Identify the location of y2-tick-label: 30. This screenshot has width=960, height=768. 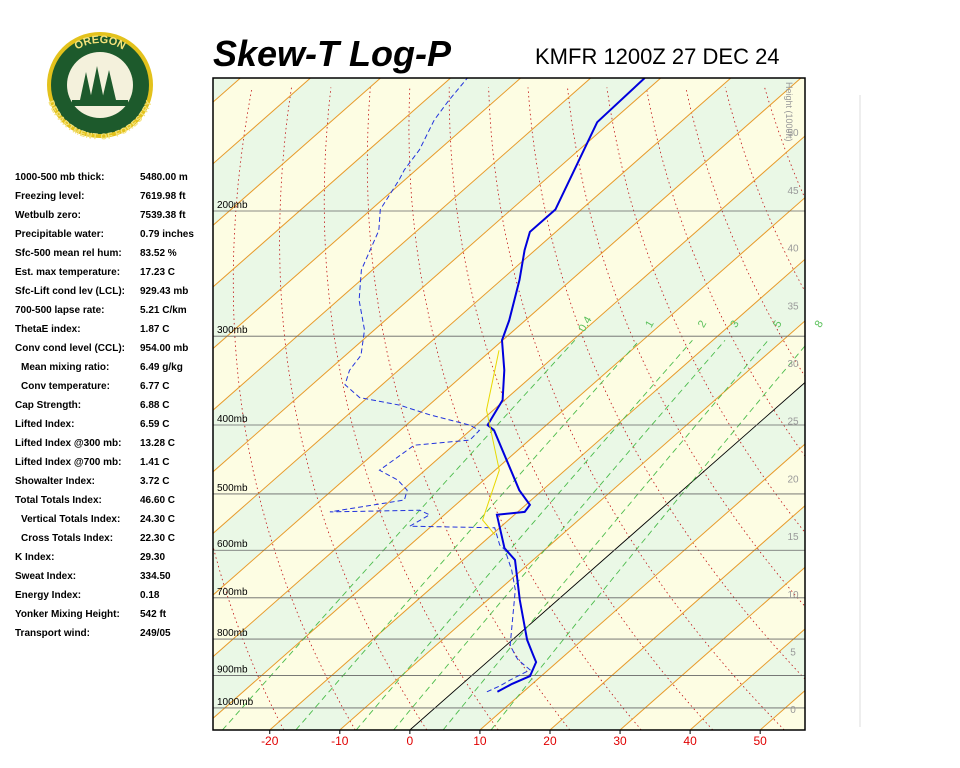
(793, 364).